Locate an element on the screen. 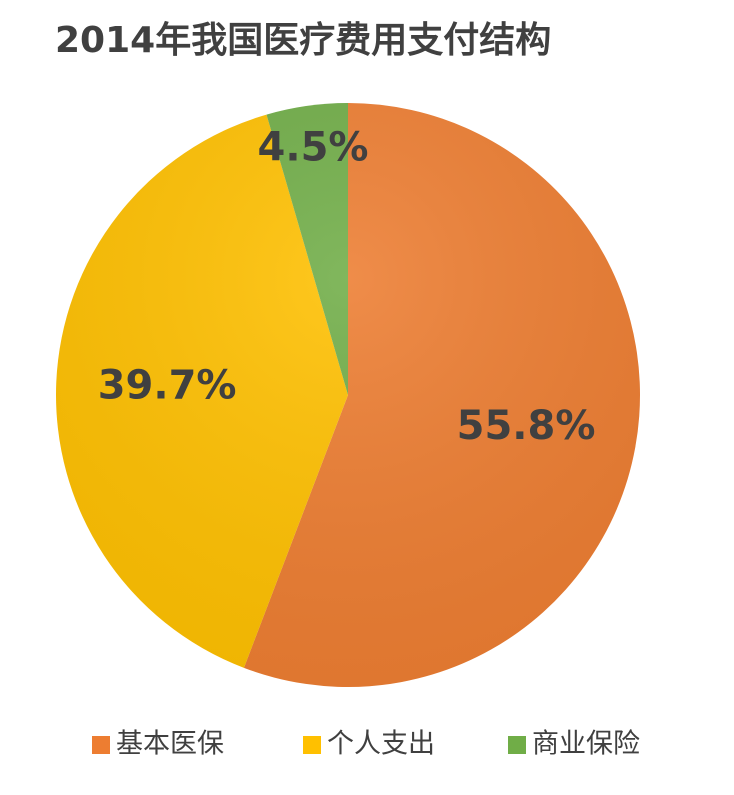 The height and width of the screenshot is (795, 734). data-label: 39.7% is located at coordinates (167, 386).